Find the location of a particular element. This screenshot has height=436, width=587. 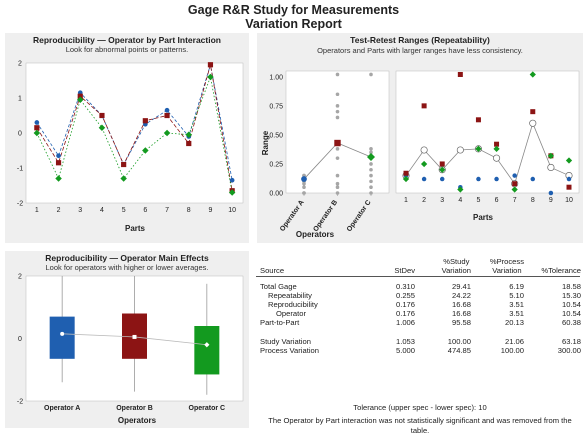

table-row-source: Operator is located at coordinates (291, 313).